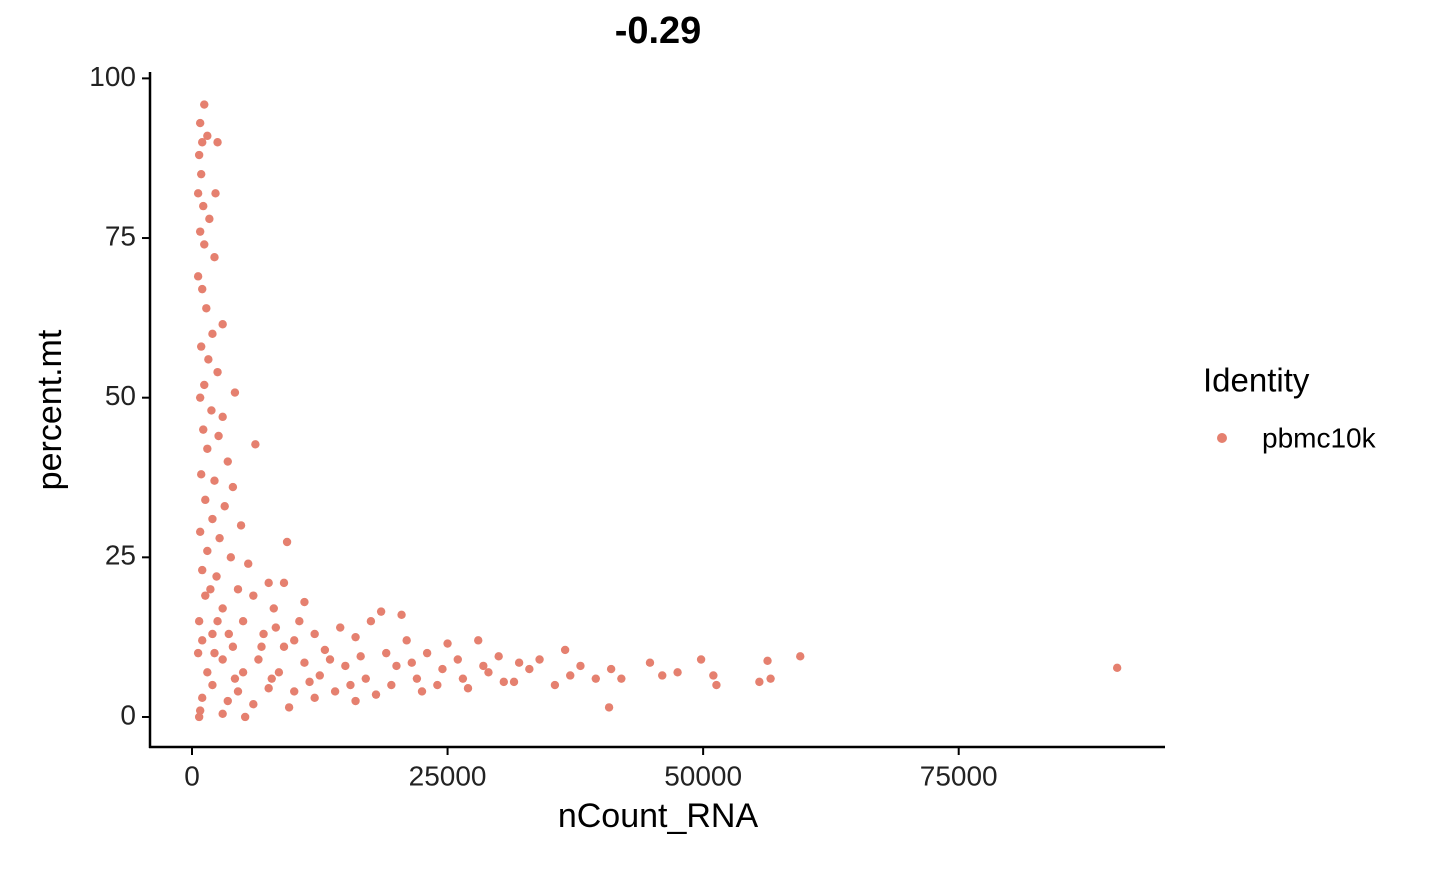 The height and width of the screenshot is (888, 1436). I want to click on legend-key, so click(1222, 438).